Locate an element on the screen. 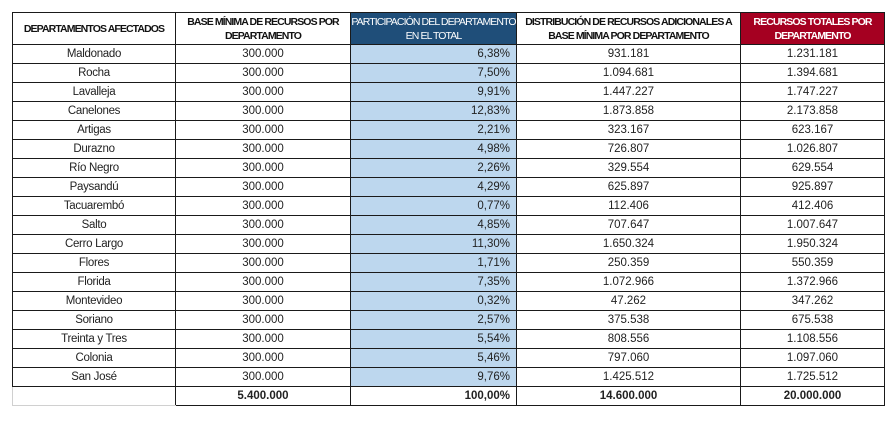 The width and height of the screenshot is (893, 422). cell-recursos-totales: 1.026.807 is located at coordinates (812, 149).